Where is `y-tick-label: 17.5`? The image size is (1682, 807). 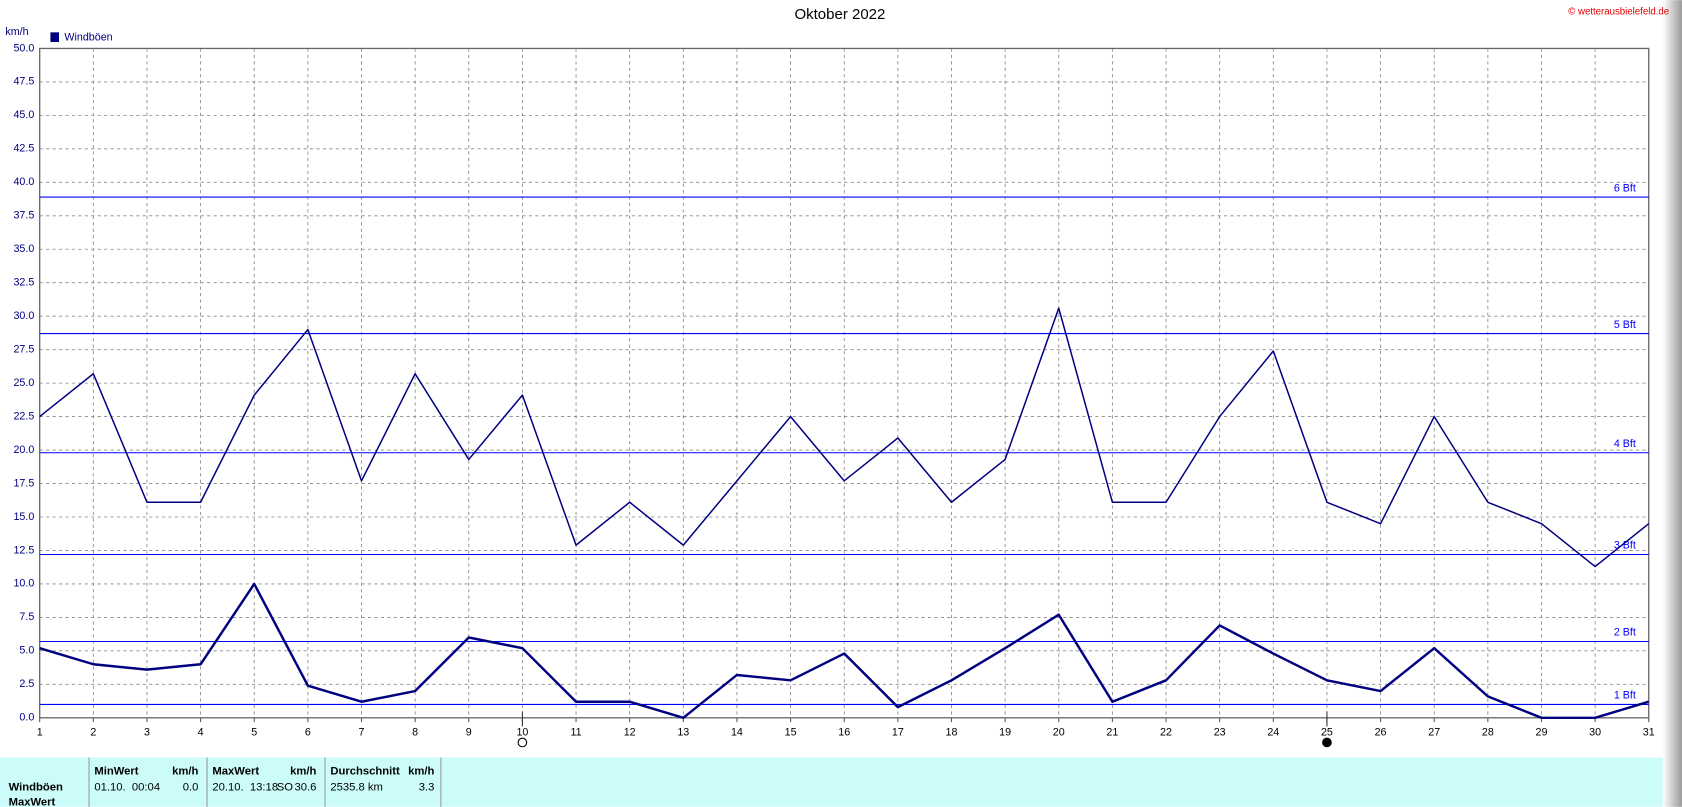
y-tick-label: 17.5 is located at coordinates (23, 483).